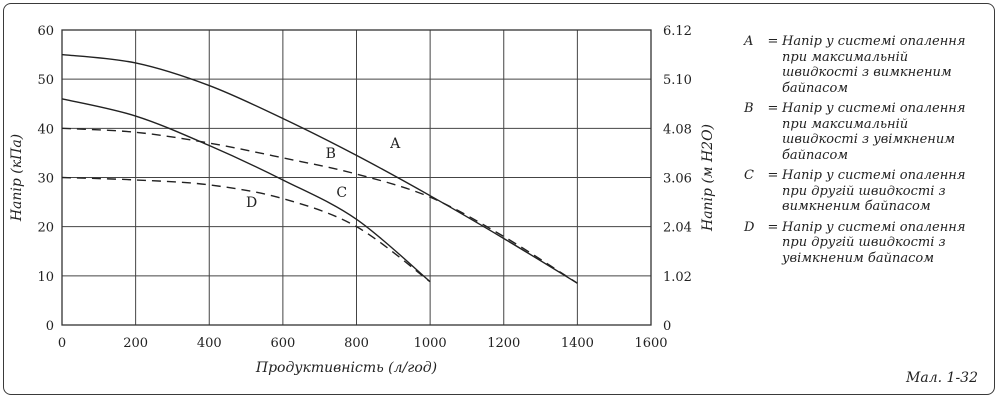  What do you see at coordinates (677, 31) in the screenshot?
I see `y2-tick-label: 6.12` at bounding box center [677, 31].